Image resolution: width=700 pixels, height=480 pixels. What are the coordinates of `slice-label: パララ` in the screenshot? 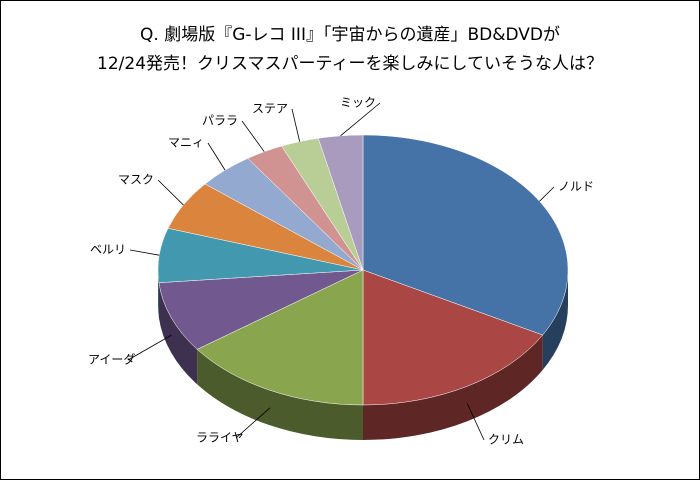 It's located at (220, 121).